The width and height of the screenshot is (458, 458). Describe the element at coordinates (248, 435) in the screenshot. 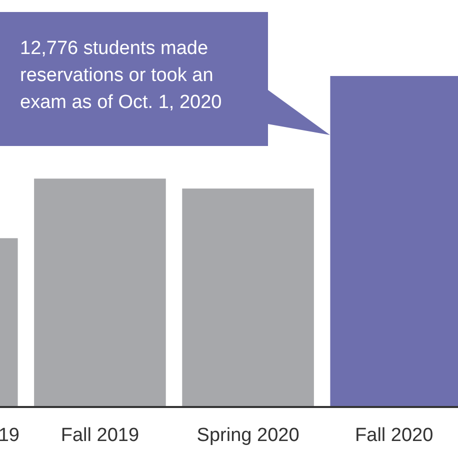

I see `x-tick-label: Spring 2020` at that location.